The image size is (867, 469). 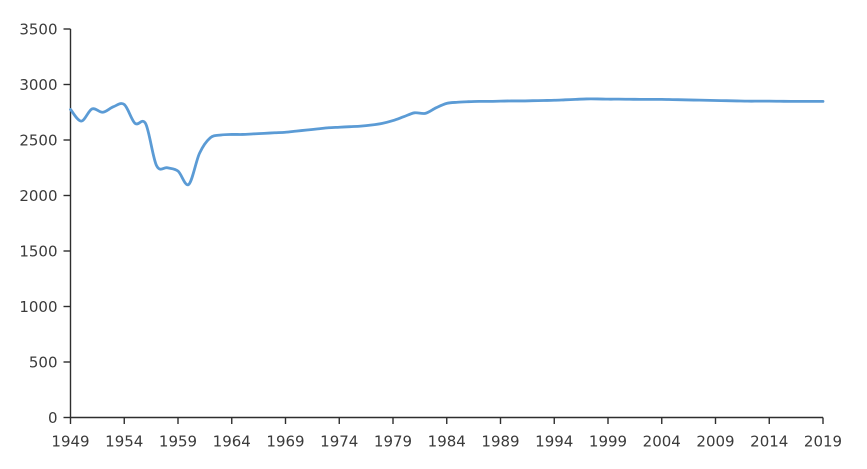 I want to click on x-tick-label: 1994, so click(x=554, y=442).